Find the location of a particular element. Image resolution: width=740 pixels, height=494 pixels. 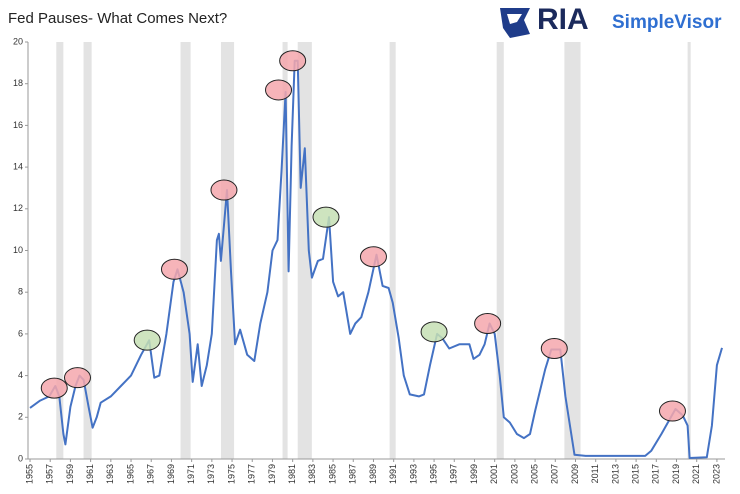

x-tick-label: 2021 is located at coordinates (696, 474).